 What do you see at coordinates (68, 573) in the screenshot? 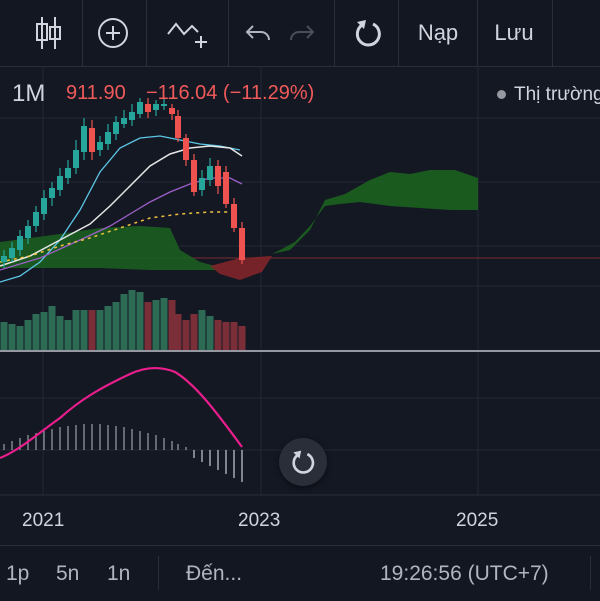
I see `range-5n-button: 5n` at bounding box center [68, 573].